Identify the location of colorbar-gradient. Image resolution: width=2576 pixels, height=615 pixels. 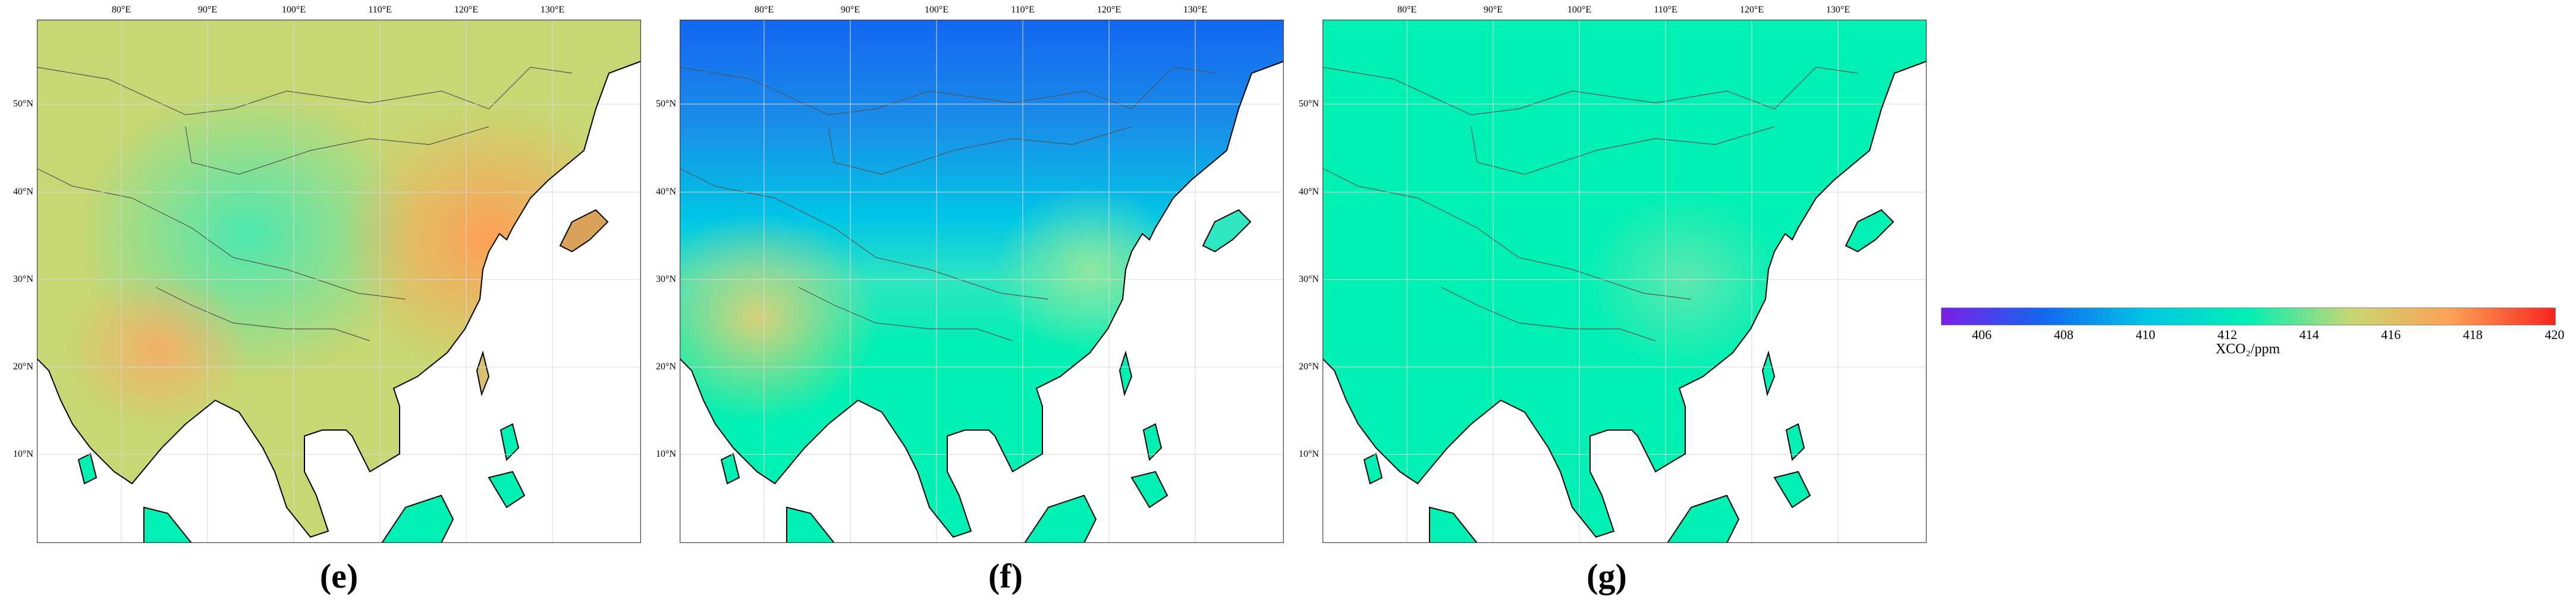
(2248, 316).